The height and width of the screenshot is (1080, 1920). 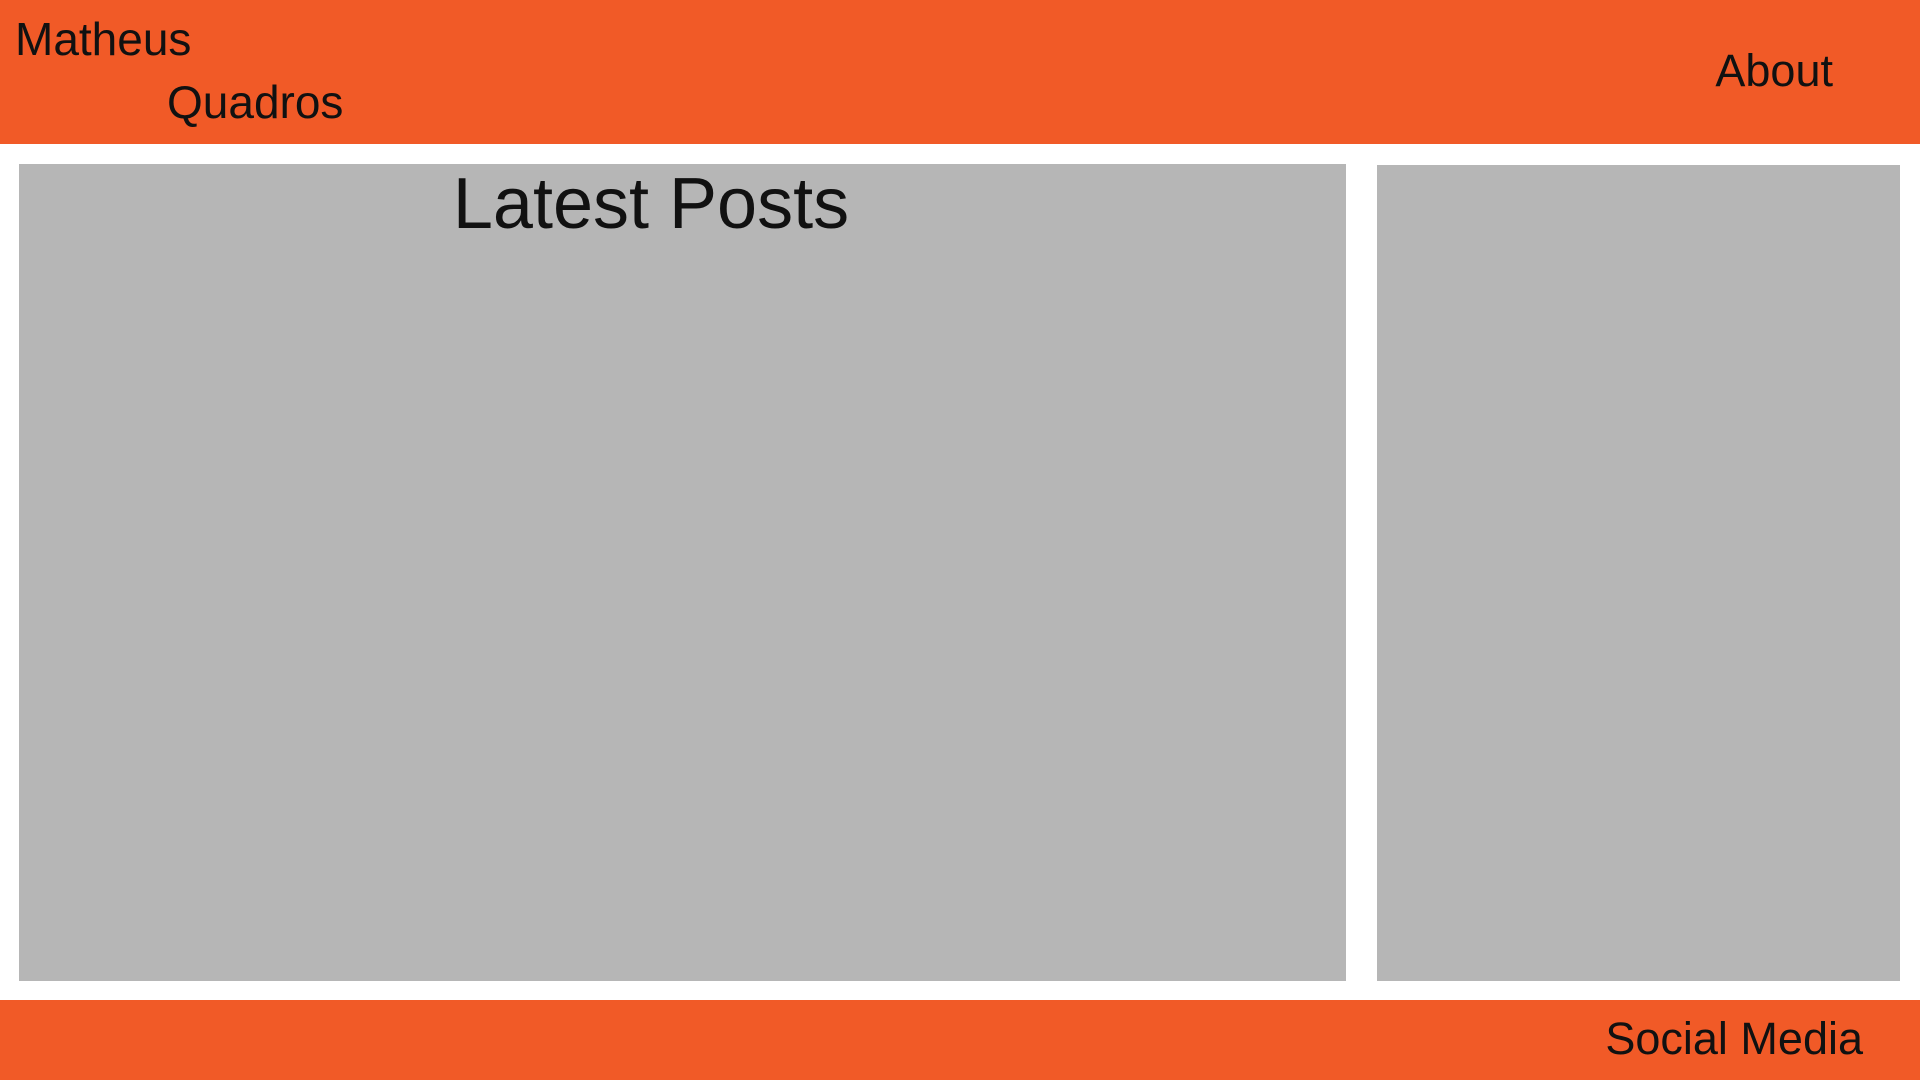 What do you see at coordinates (651, 204) in the screenshot?
I see `latest-posts-title: Latest Posts` at bounding box center [651, 204].